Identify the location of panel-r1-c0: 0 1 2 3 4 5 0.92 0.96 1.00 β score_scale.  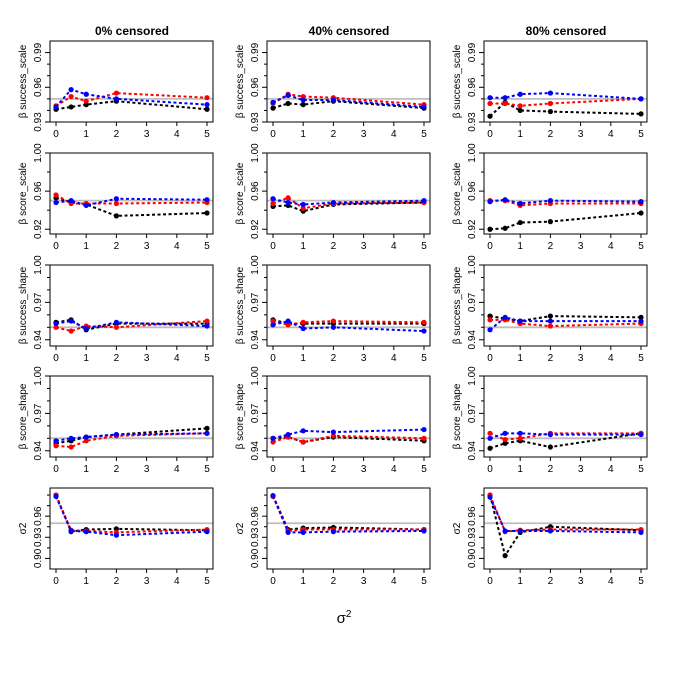
(116, 197).